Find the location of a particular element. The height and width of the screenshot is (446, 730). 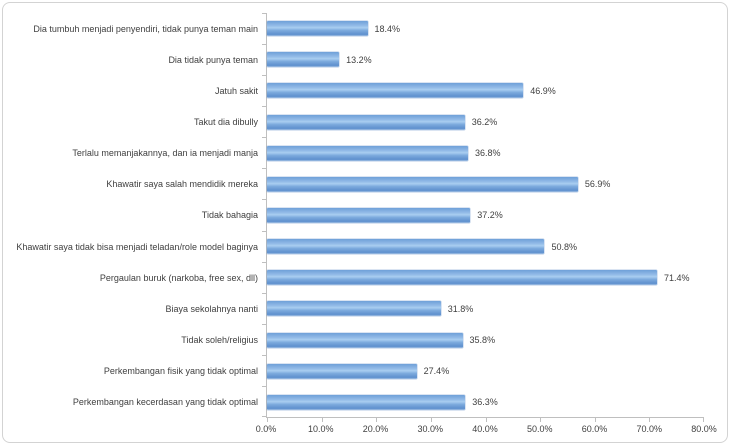

bar-value-label: 50.8% is located at coordinates (564, 246).